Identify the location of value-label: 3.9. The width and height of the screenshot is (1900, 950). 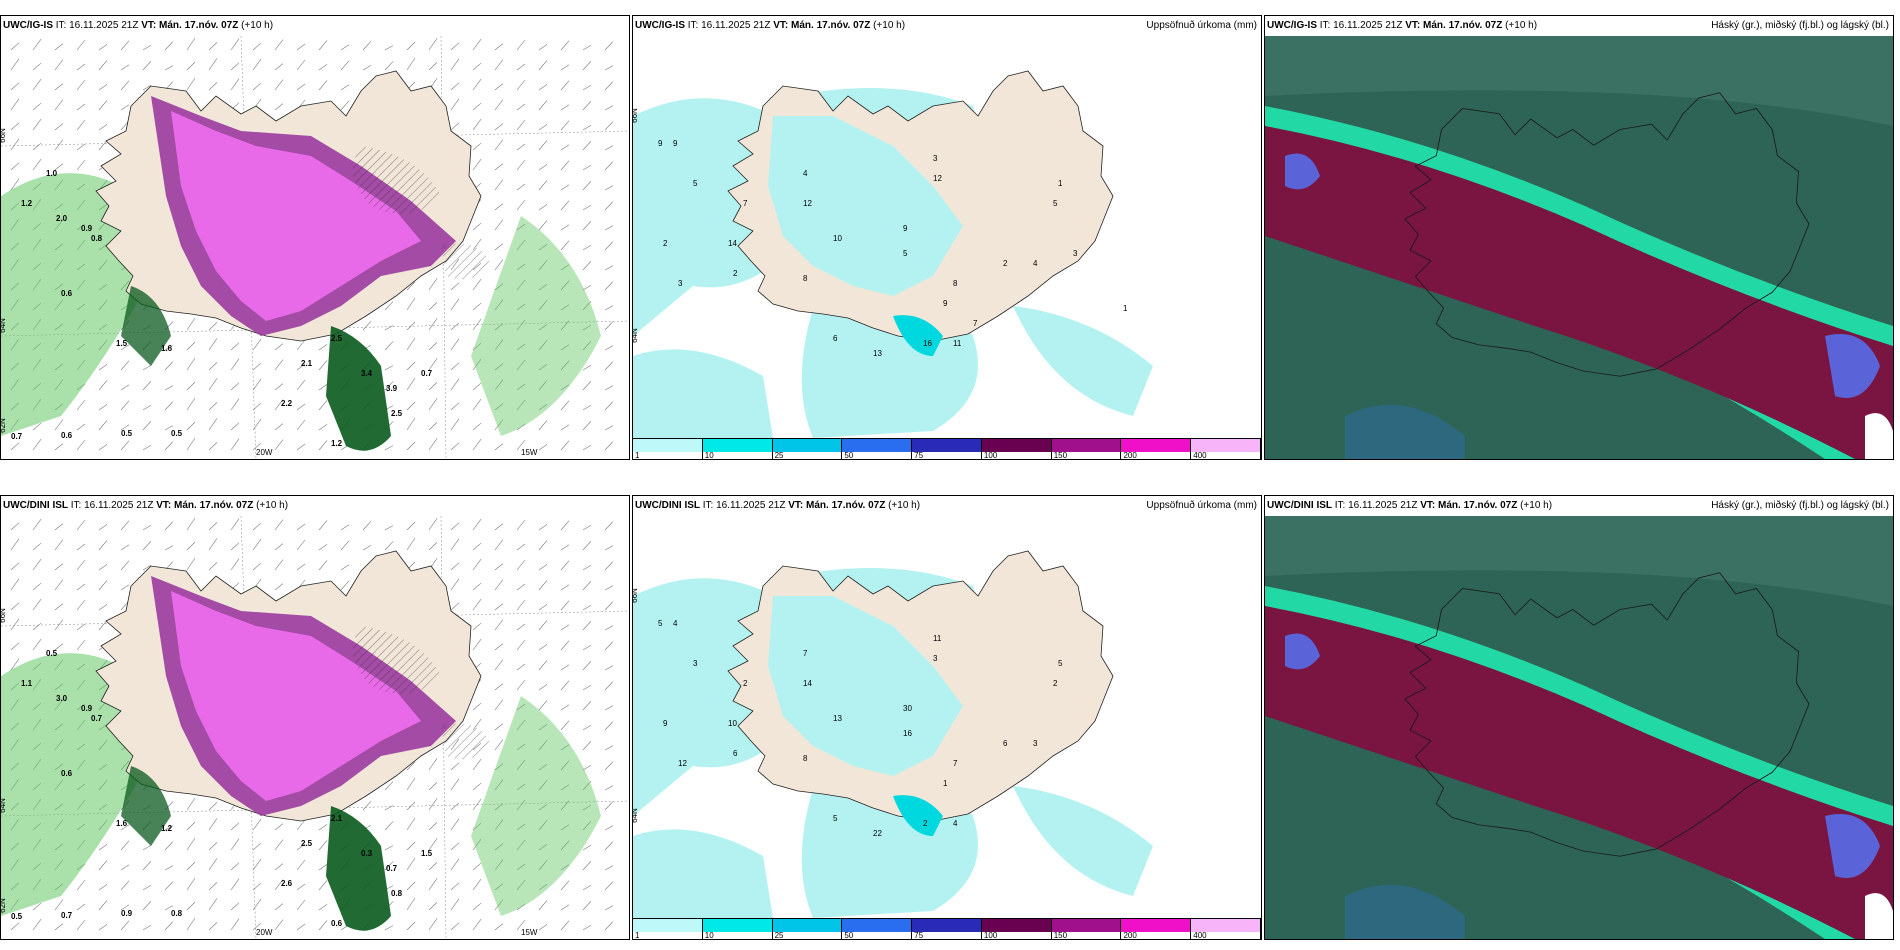
(392, 388).